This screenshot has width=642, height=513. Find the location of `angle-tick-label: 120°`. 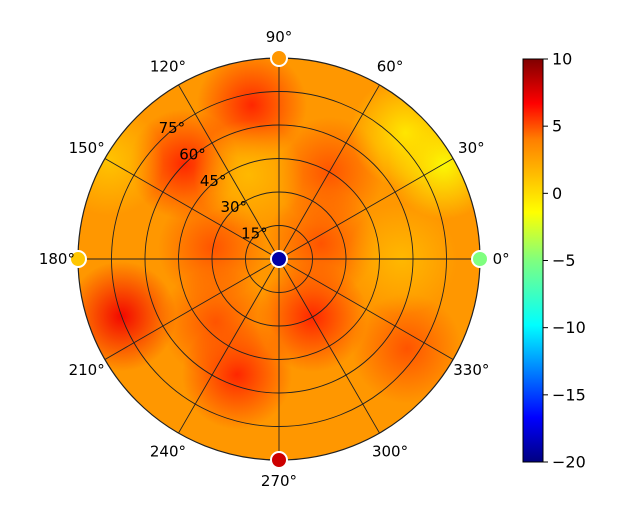

angle-tick-label: 120° is located at coordinates (168, 67).